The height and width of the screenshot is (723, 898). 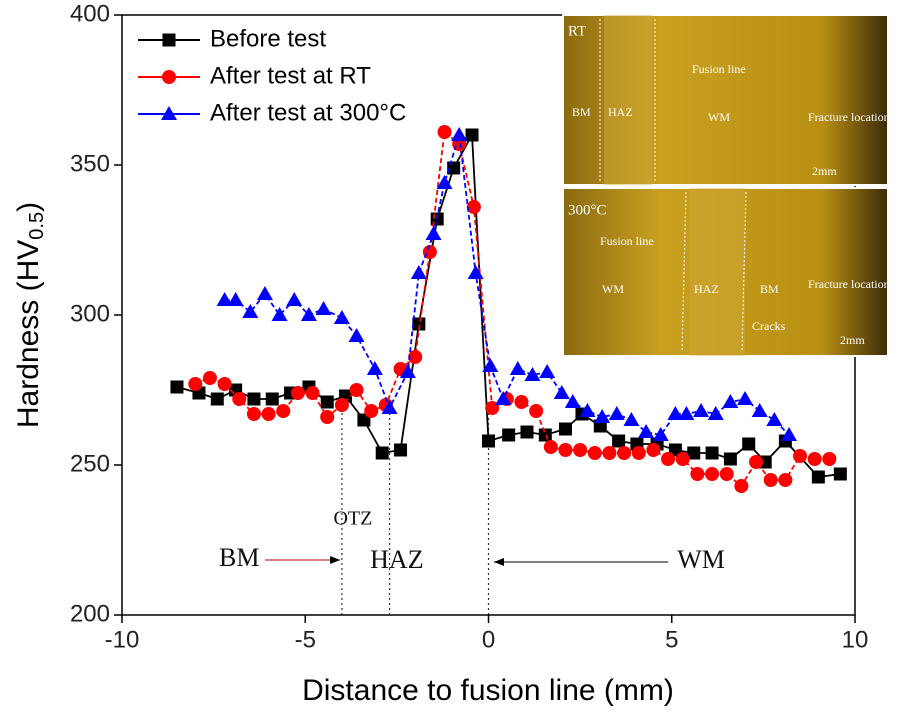 I want to click on y-tick-label: 350, so click(x=90, y=163).